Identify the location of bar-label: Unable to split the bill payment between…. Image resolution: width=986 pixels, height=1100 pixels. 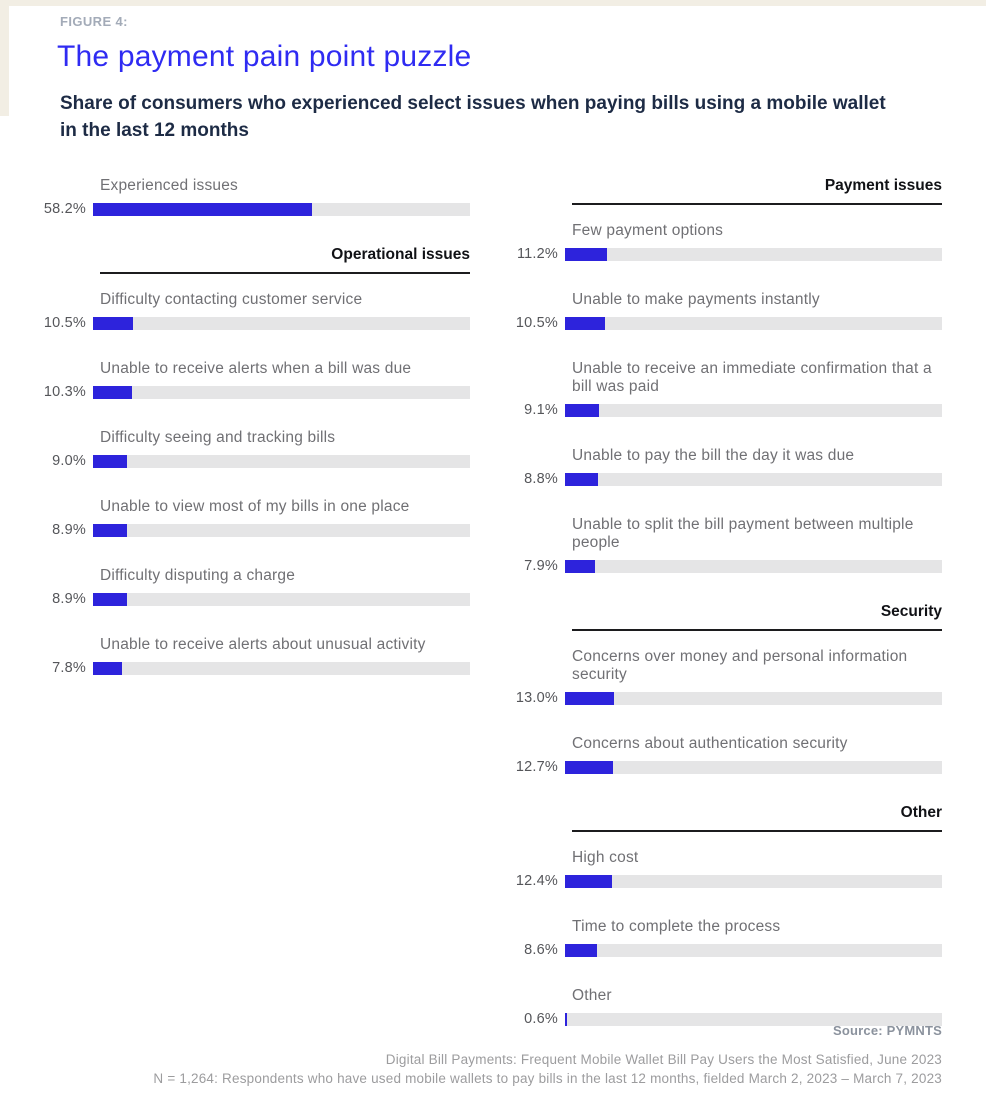
(743, 533).